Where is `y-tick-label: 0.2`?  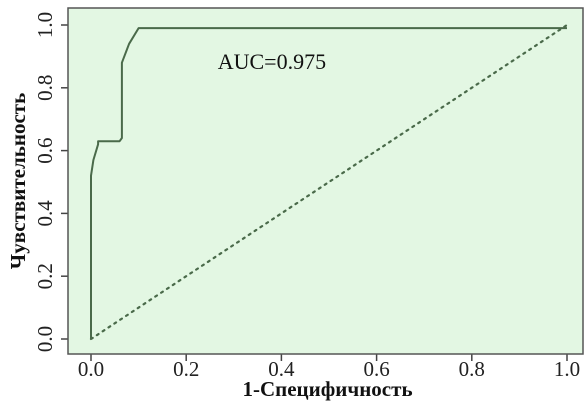 y-tick-label: 0.2 is located at coordinates (45, 276).